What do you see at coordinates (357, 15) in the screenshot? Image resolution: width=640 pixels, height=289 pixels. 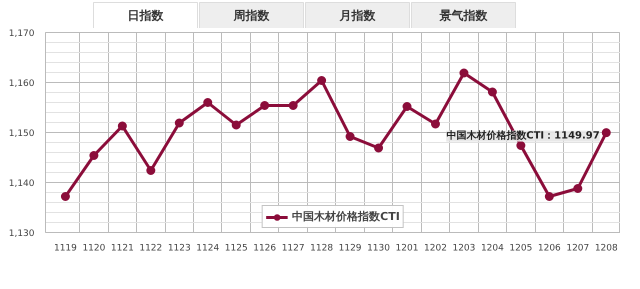 I see `text: 月指数` at bounding box center [357, 15].